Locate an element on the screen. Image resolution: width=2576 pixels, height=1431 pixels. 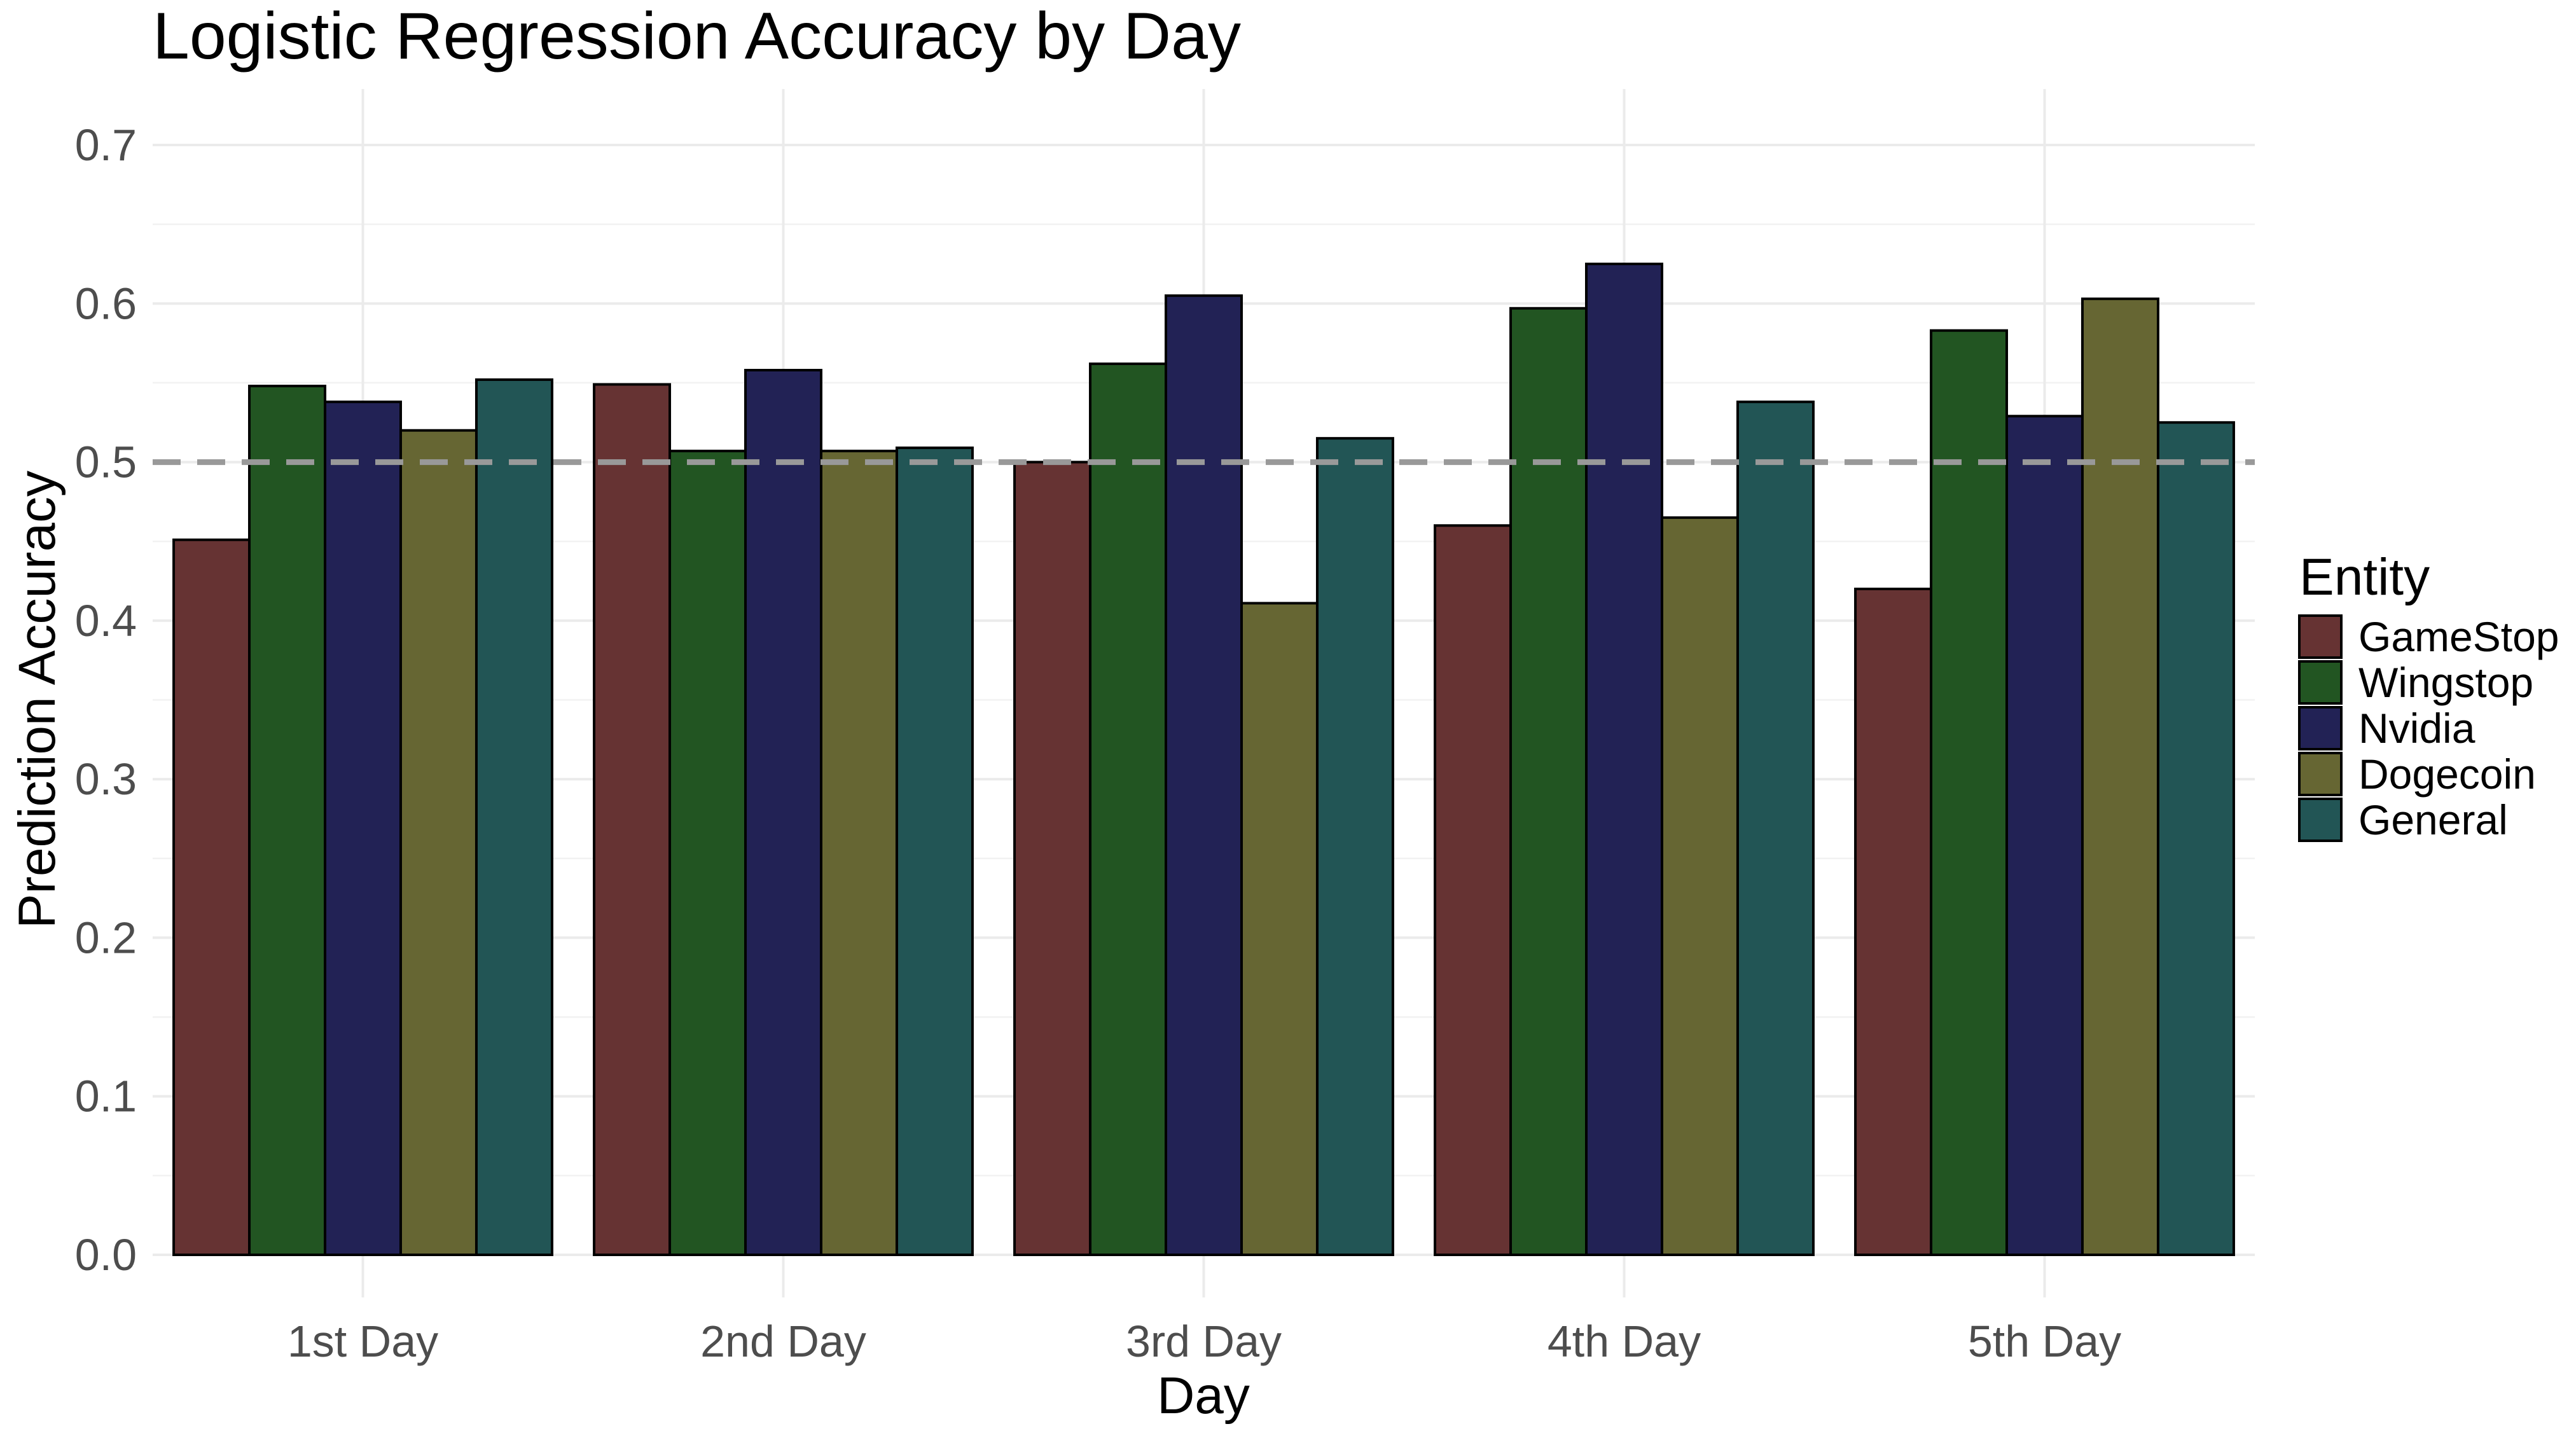
x-tick-label: 5th Day is located at coordinates (2044, 1342).